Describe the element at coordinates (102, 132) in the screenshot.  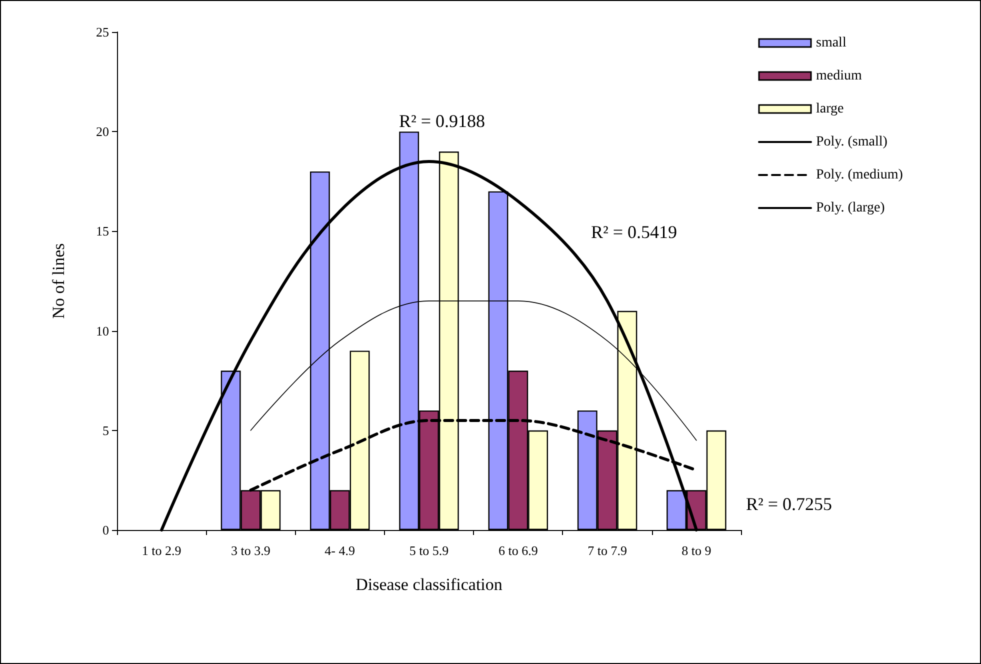
I see `y-tick-label: 20` at that location.